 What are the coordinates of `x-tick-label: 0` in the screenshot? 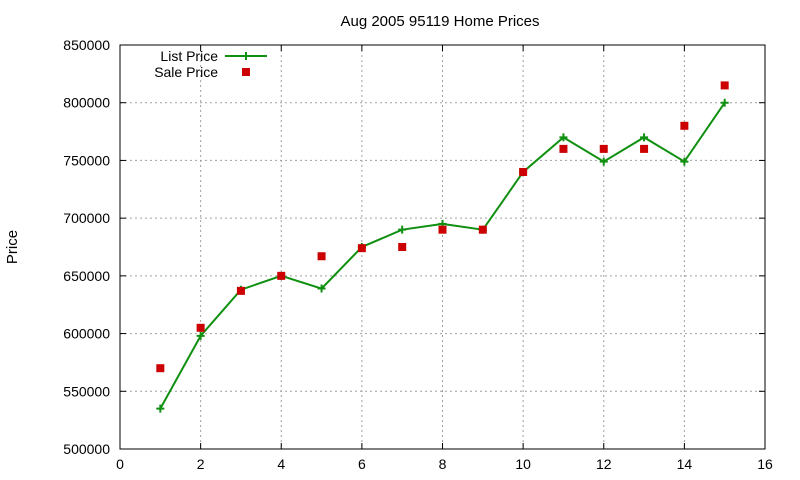 It's located at (120, 464).